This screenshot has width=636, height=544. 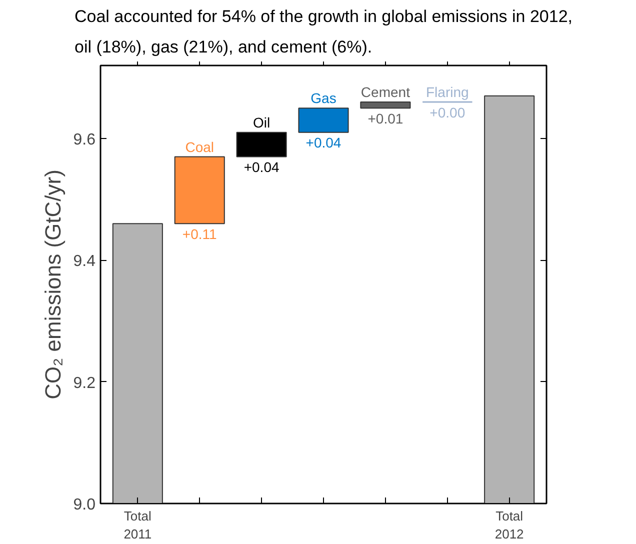 I want to click on y-axis-title: CO₂ emissions (GtC/yr), so click(x=53, y=285).